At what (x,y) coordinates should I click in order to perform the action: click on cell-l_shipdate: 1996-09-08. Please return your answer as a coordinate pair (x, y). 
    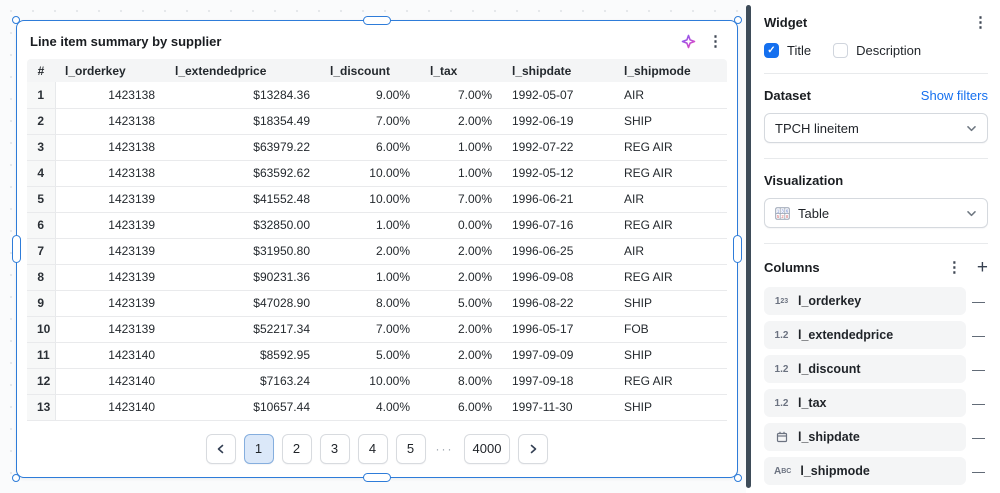
    Looking at the image, I should click on (558, 277).